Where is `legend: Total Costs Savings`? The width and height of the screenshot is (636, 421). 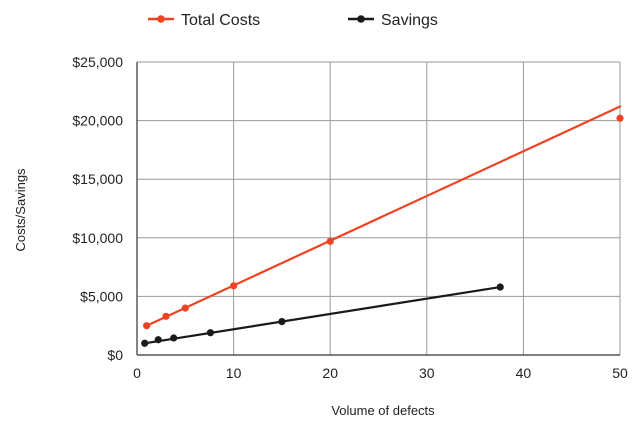 legend: Total Costs Savings is located at coordinates (293, 20).